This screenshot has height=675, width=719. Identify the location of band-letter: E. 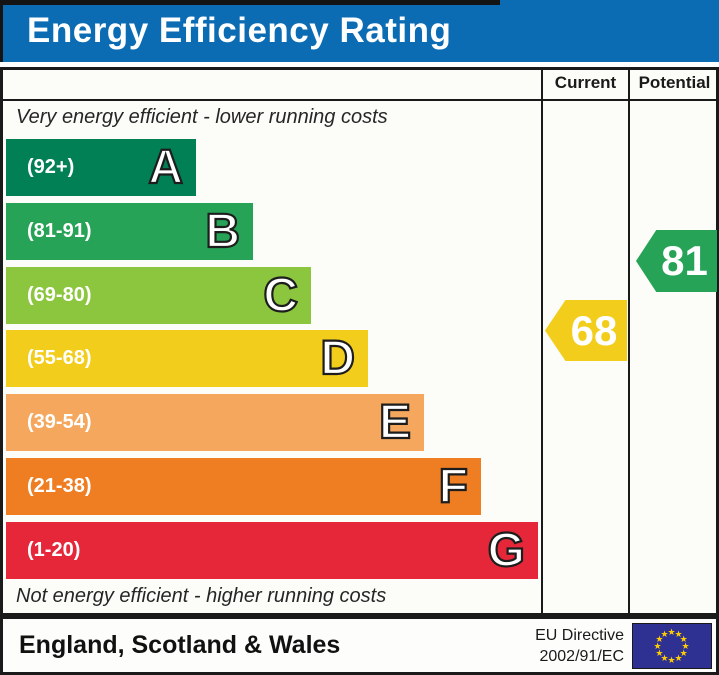
(395, 422).